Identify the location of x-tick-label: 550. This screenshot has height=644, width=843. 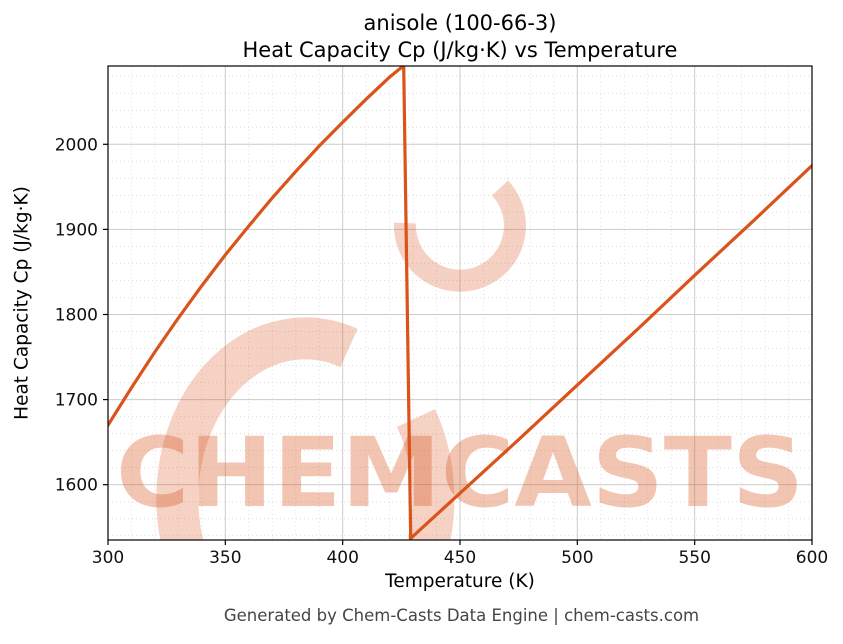
(694, 558).